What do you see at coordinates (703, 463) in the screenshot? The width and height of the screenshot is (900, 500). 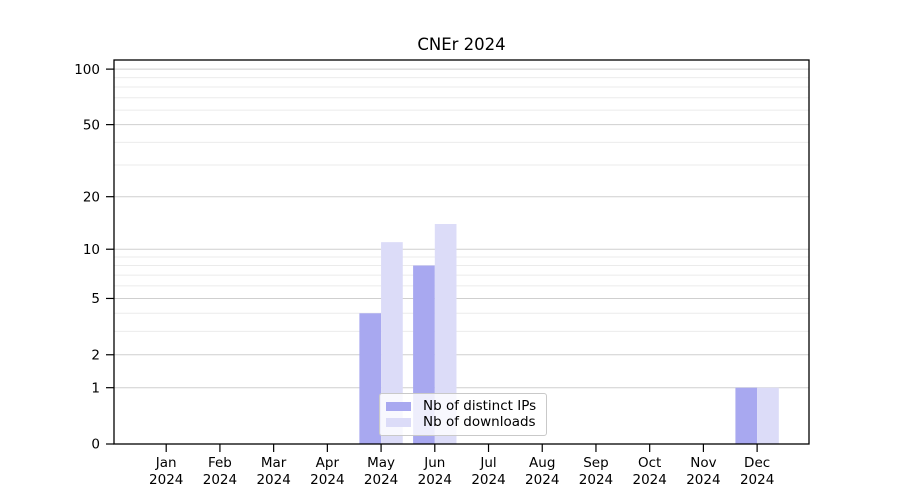 I see `x-tick-label-month: Nov` at bounding box center [703, 463].